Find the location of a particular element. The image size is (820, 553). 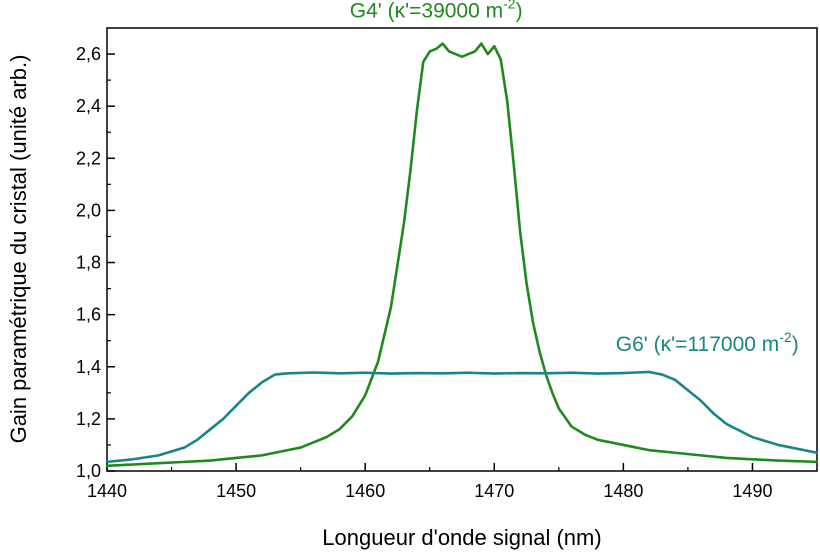

y-tick-label: 1,0 is located at coordinates (88, 471).